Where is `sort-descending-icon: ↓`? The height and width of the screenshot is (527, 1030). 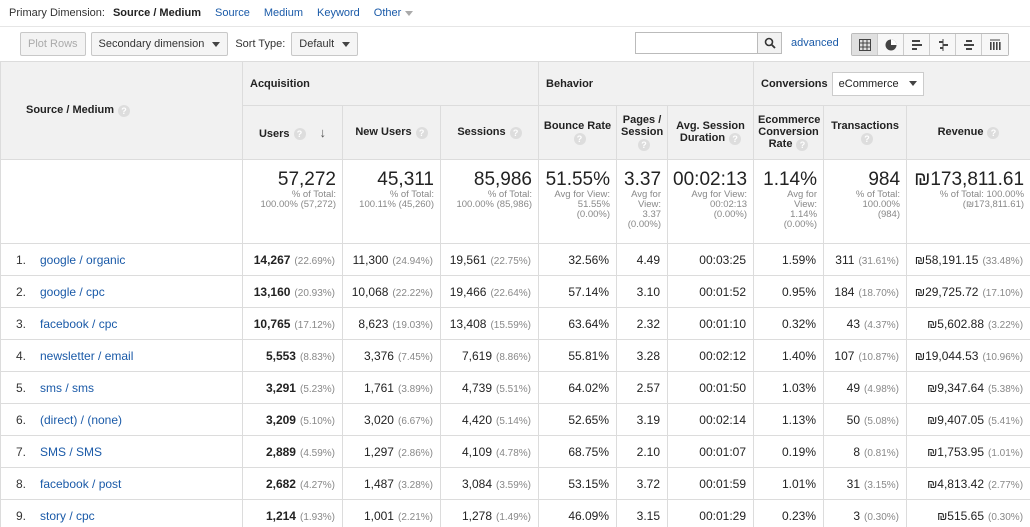 sort-descending-icon: ↓ is located at coordinates (323, 132).